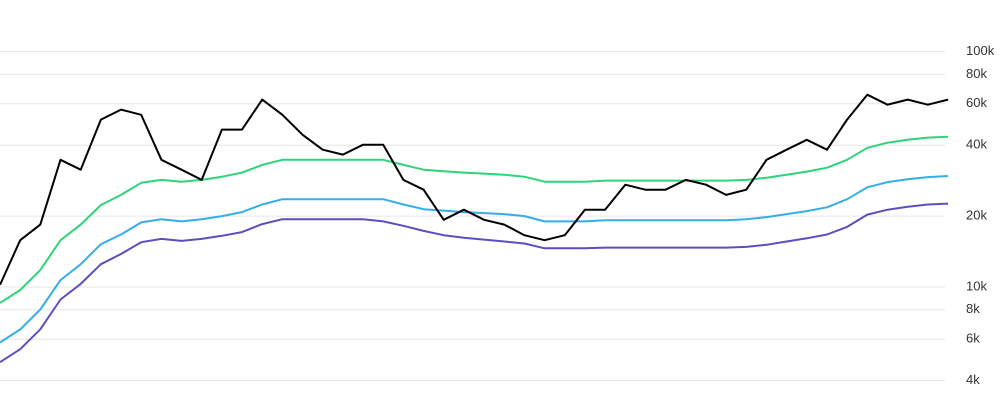  I want to click on y-tick-label: 20k, so click(976, 215).